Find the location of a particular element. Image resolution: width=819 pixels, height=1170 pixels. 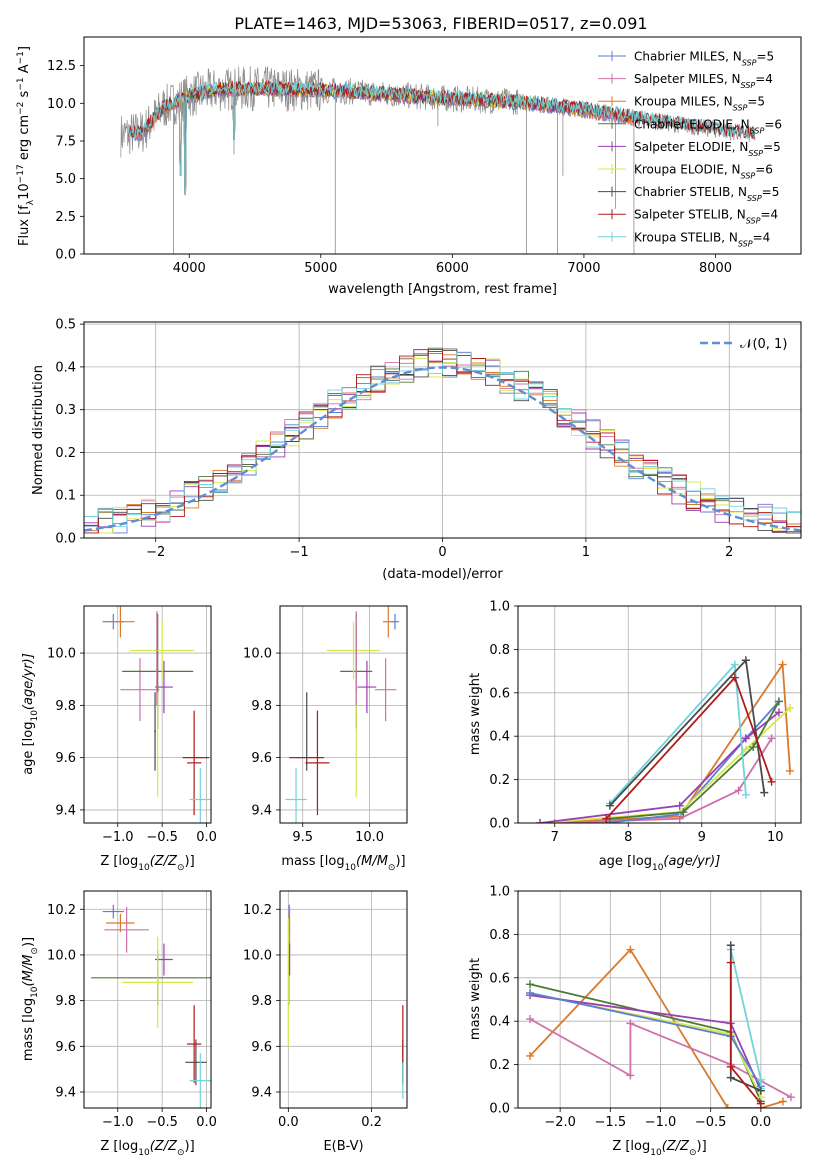

y-tick-label: 2.5 is located at coordinates (65, 217).